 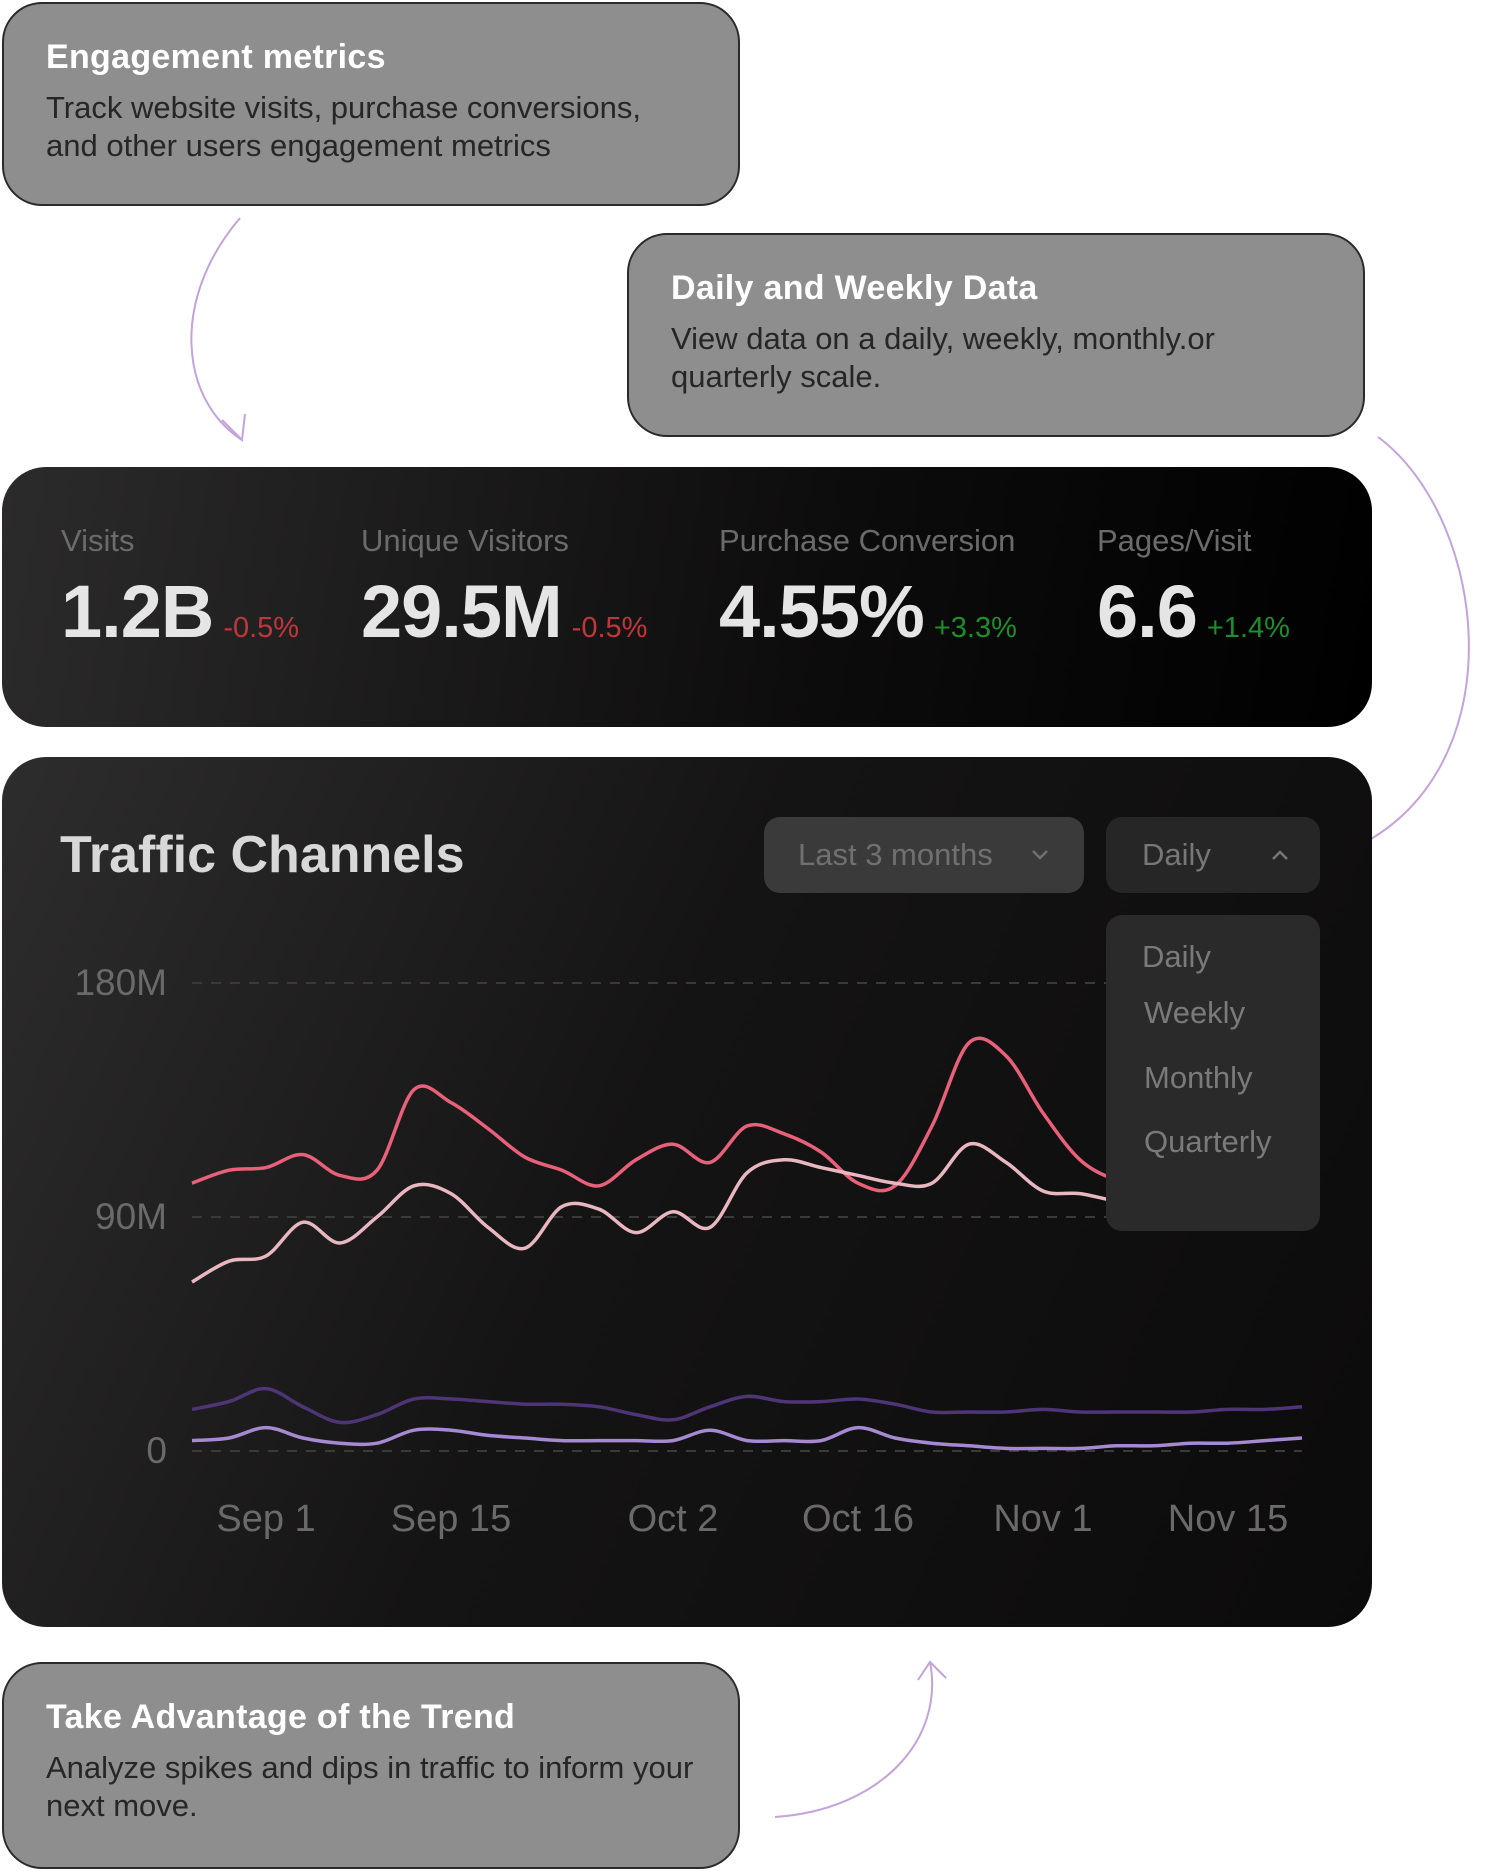 I want to click on kpi-pages-per-visit: Pages/Visit 6.6 +1.4%, so click(x=1193, y=588).